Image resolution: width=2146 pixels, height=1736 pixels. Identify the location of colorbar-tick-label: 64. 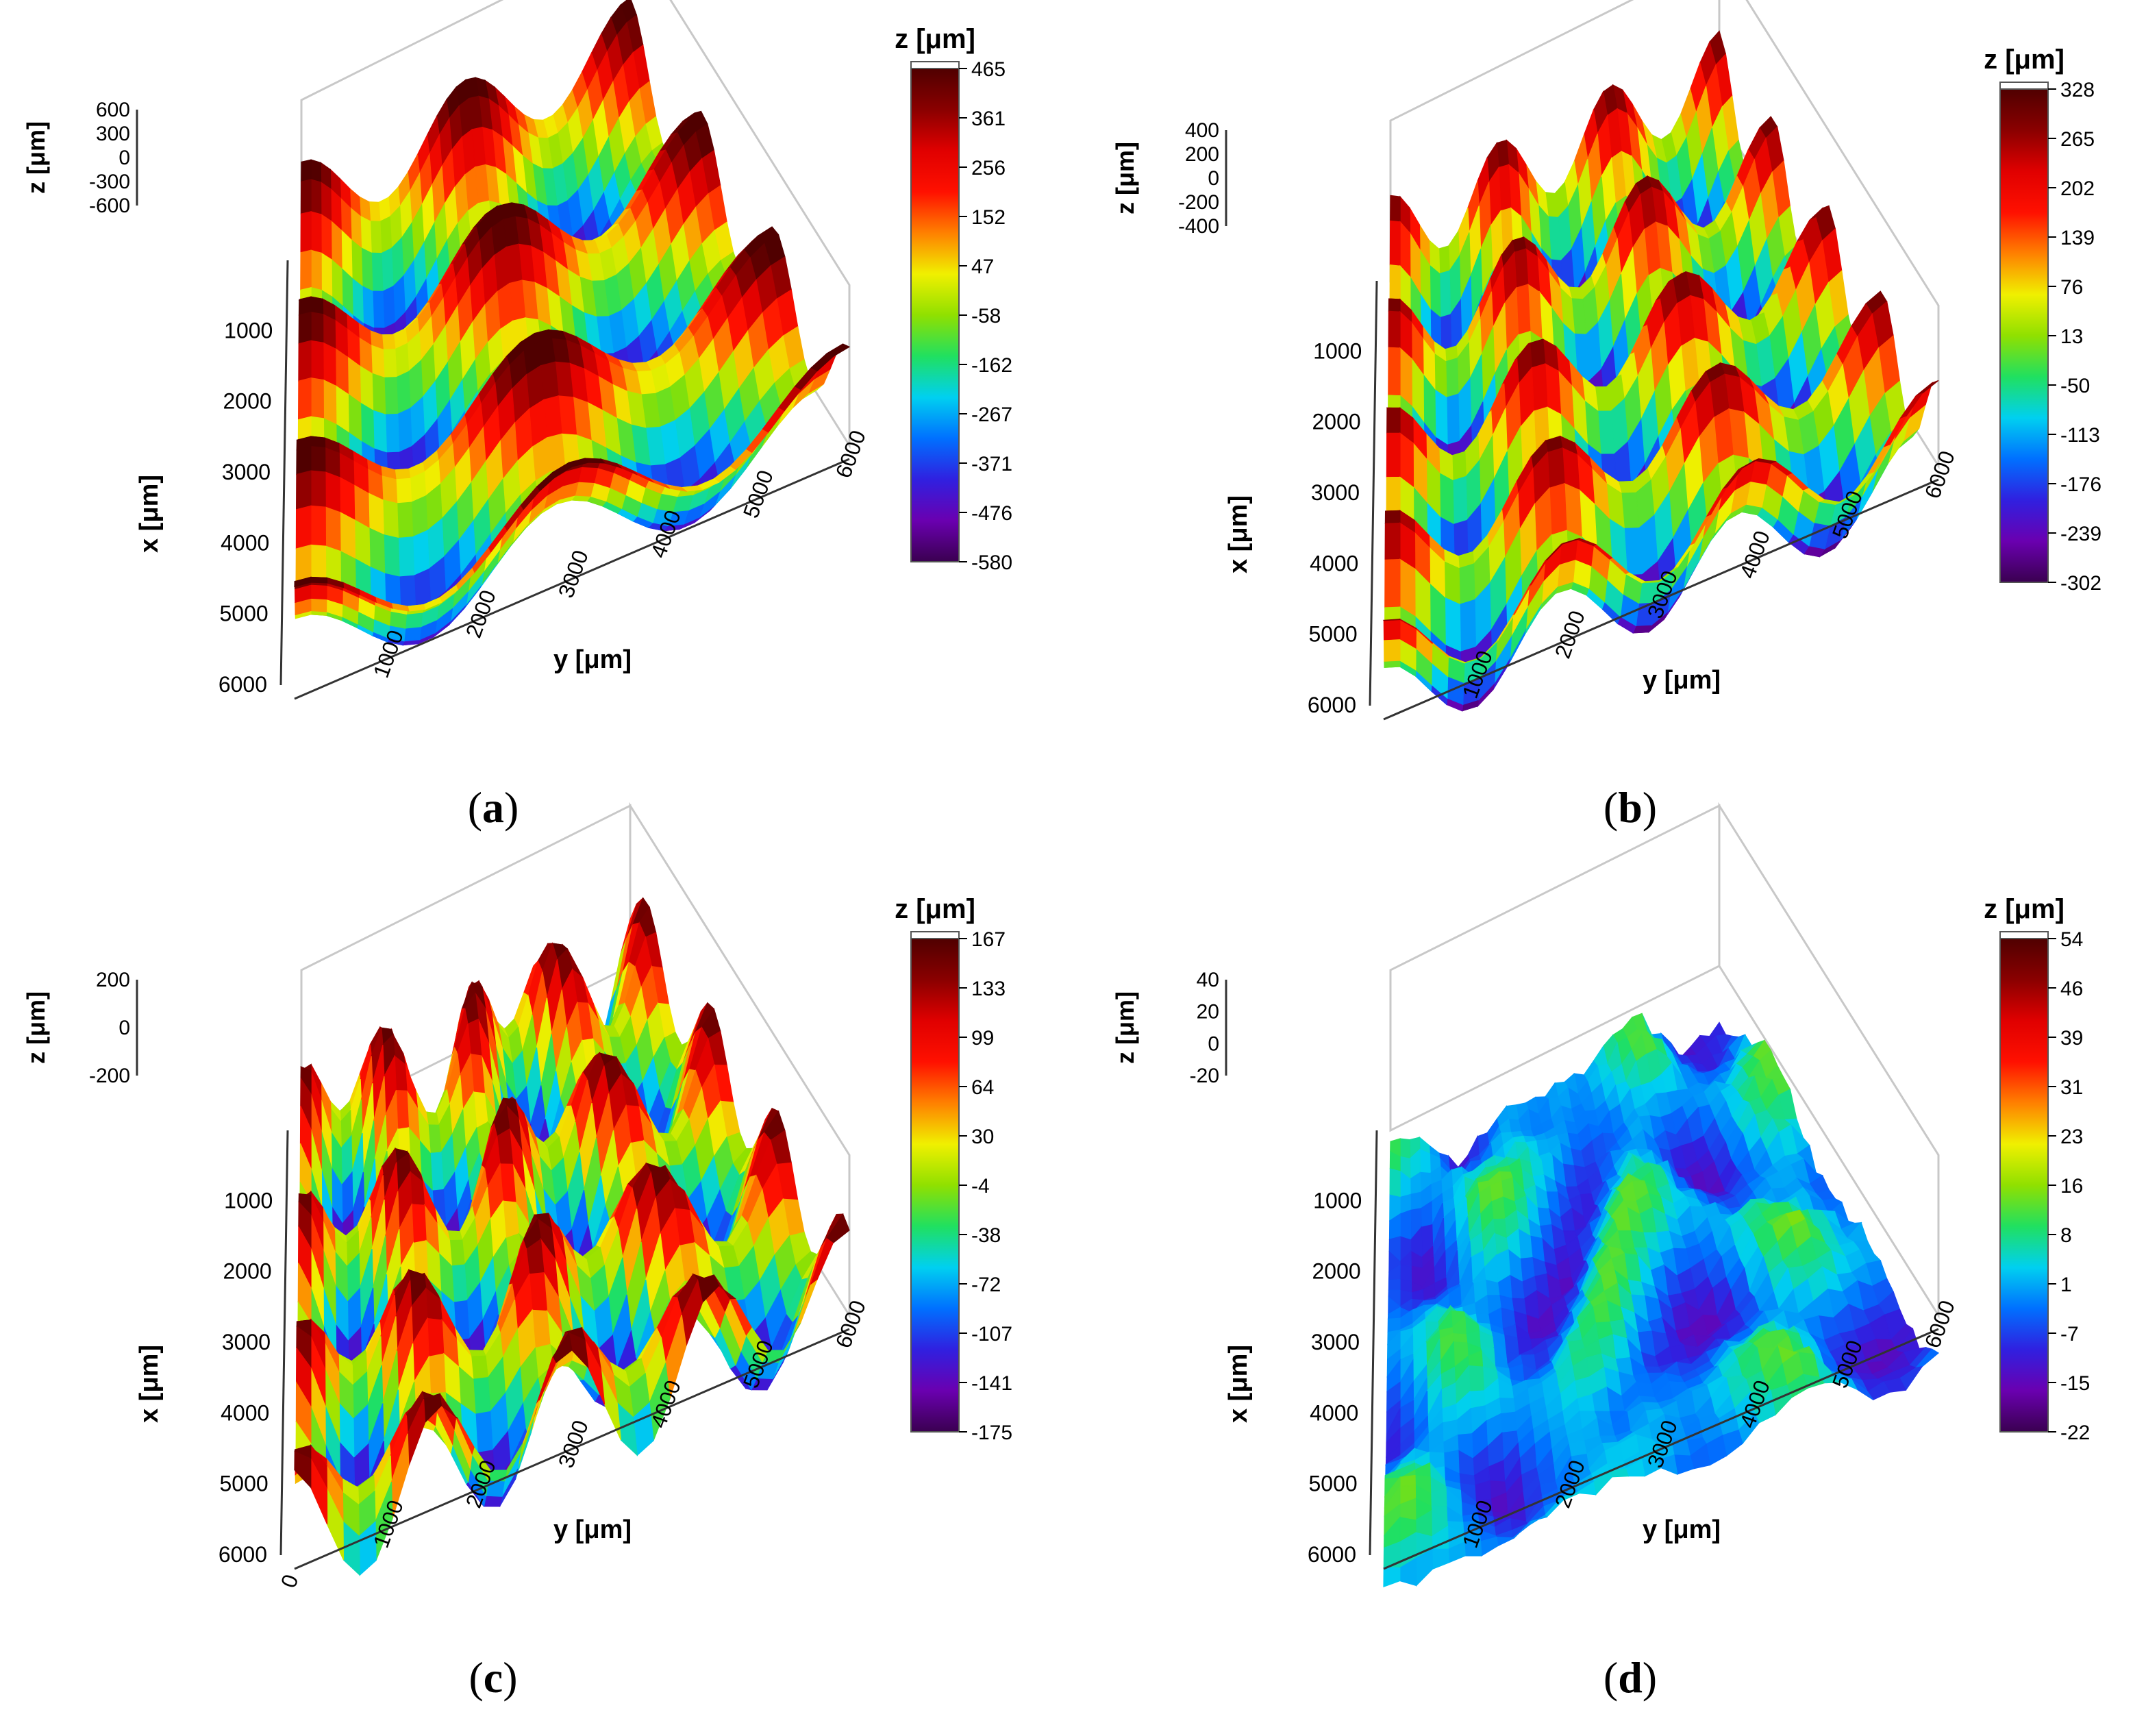
(982, 1087).